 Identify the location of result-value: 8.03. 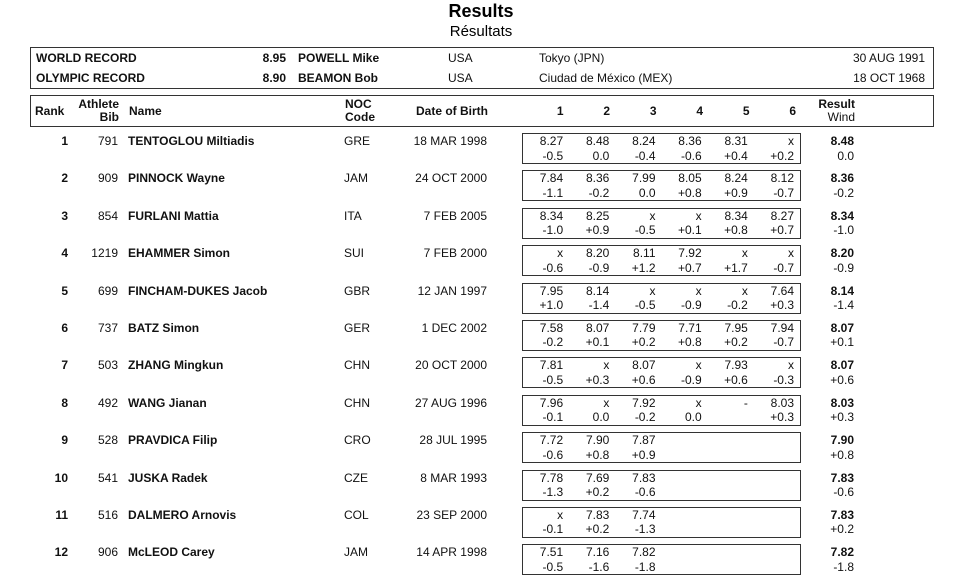
(842, 402).